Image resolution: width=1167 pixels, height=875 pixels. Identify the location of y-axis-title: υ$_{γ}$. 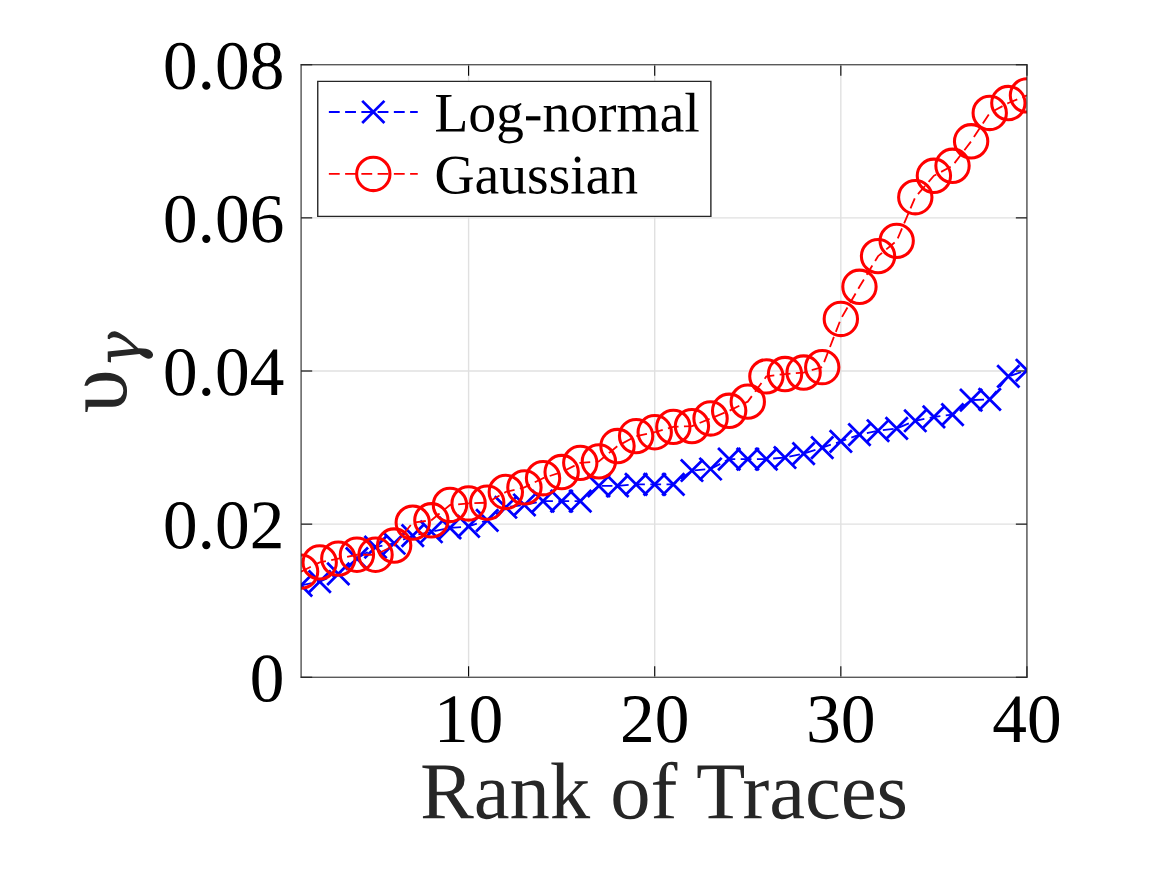
(119, 372).